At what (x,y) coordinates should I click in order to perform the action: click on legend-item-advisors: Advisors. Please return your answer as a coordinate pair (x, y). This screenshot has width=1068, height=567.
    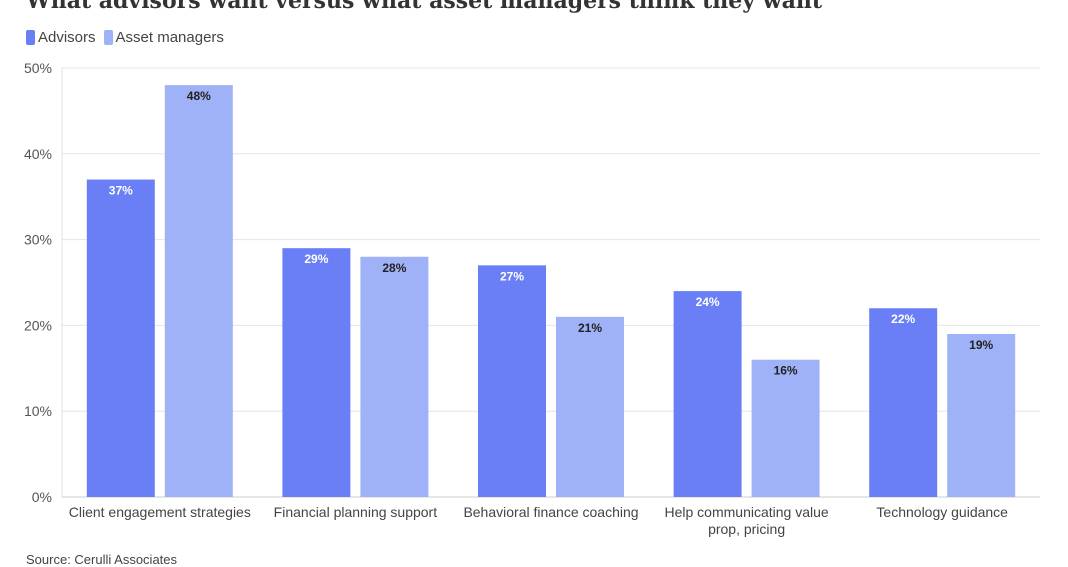
    Looking at the image, I should click on (61, 37).